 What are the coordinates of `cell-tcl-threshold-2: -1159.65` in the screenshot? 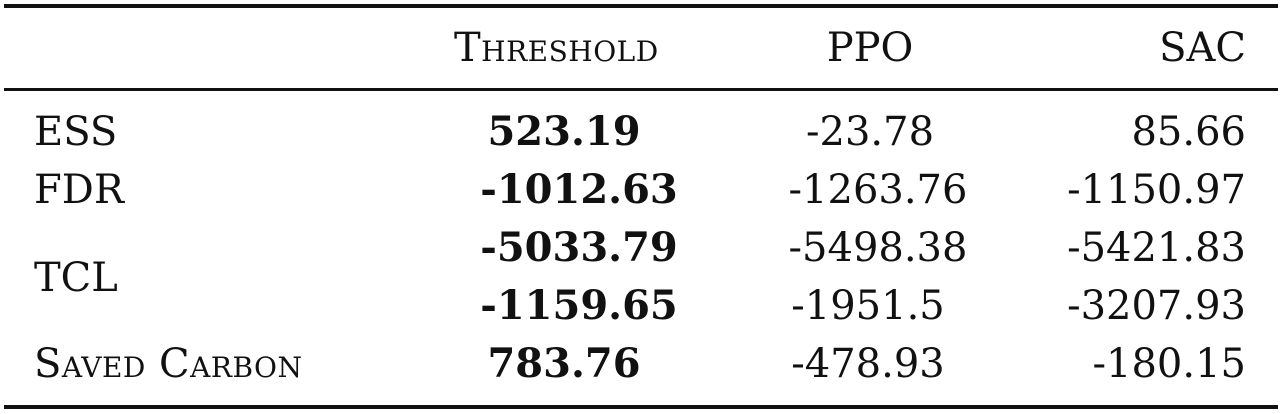 It's located at (579, 305).